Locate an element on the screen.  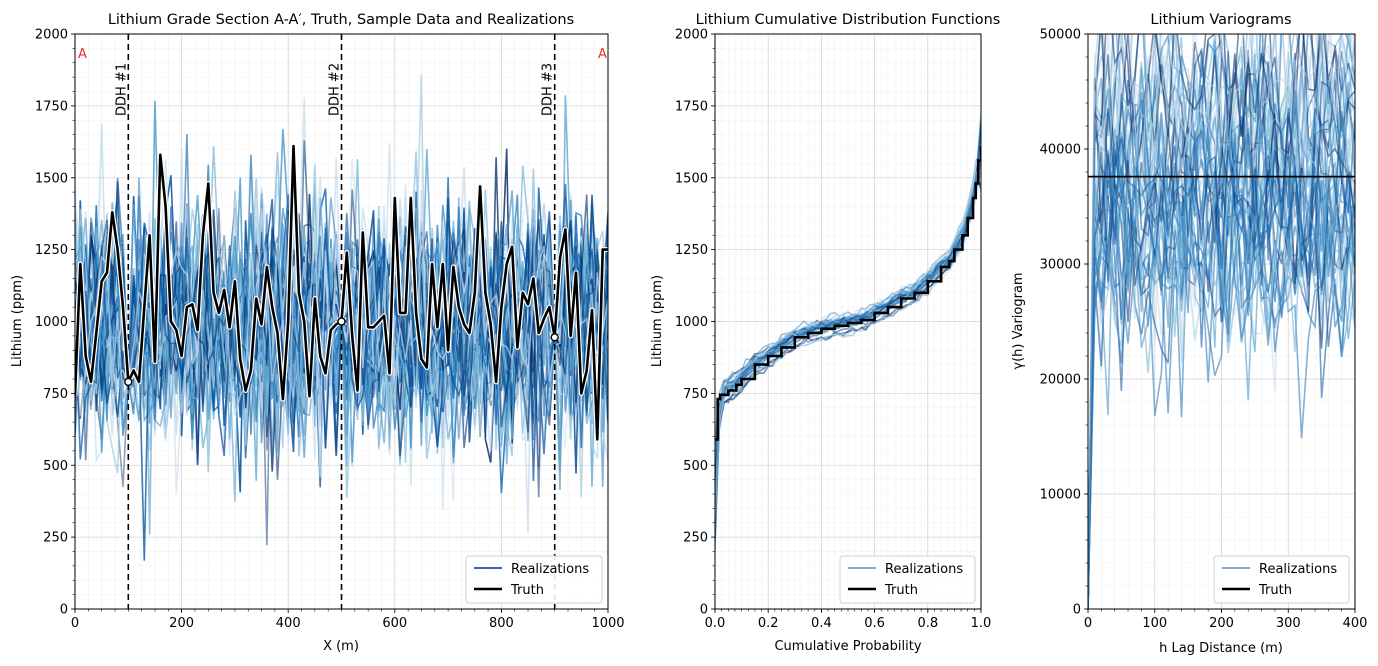
section-ytick-label: 0 is located at coordinates (64, 610).